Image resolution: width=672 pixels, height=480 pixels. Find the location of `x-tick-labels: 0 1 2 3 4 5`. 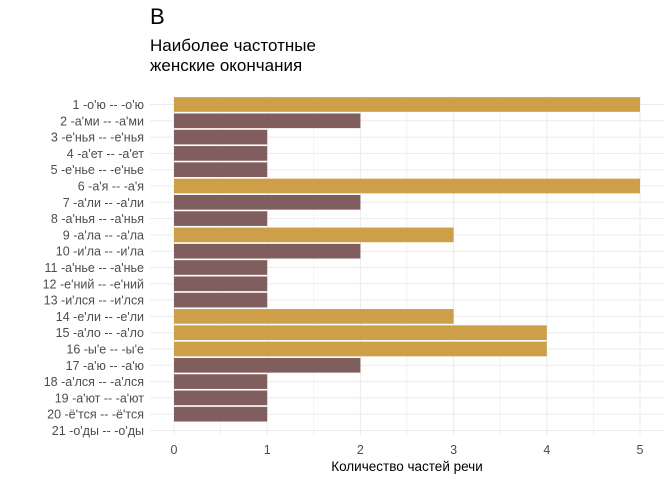

x-tick-labels: 0 1 2 3 4 5 is located at coordinates (407, 450).